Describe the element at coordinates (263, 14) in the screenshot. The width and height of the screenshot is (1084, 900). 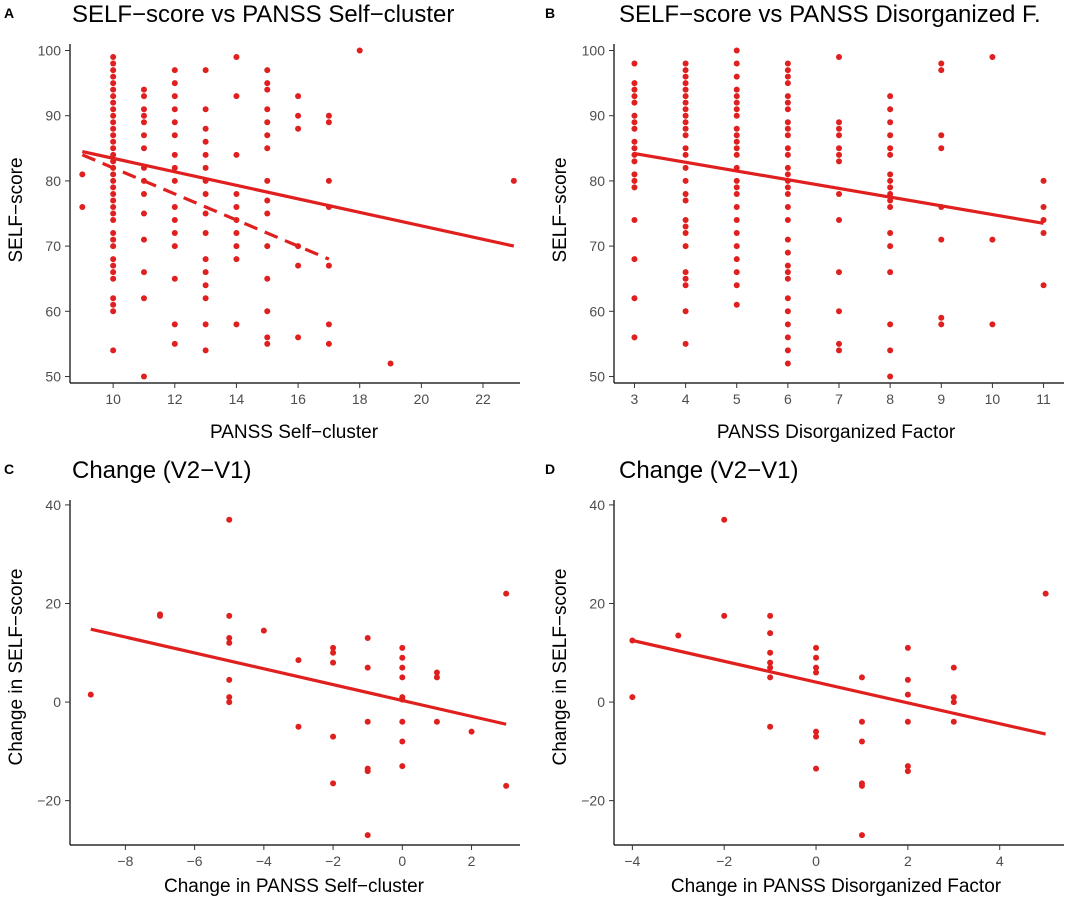
I see `panel-title: SELF−score vs PANSS Self−cluster` at that location.